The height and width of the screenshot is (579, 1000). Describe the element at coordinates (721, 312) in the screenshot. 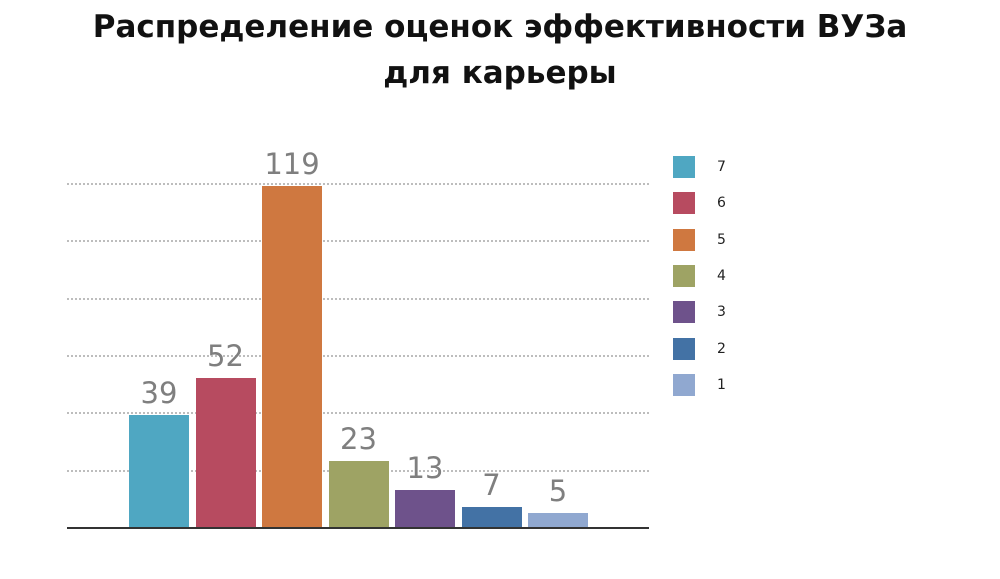

I see `legend-label: 3` at that location.